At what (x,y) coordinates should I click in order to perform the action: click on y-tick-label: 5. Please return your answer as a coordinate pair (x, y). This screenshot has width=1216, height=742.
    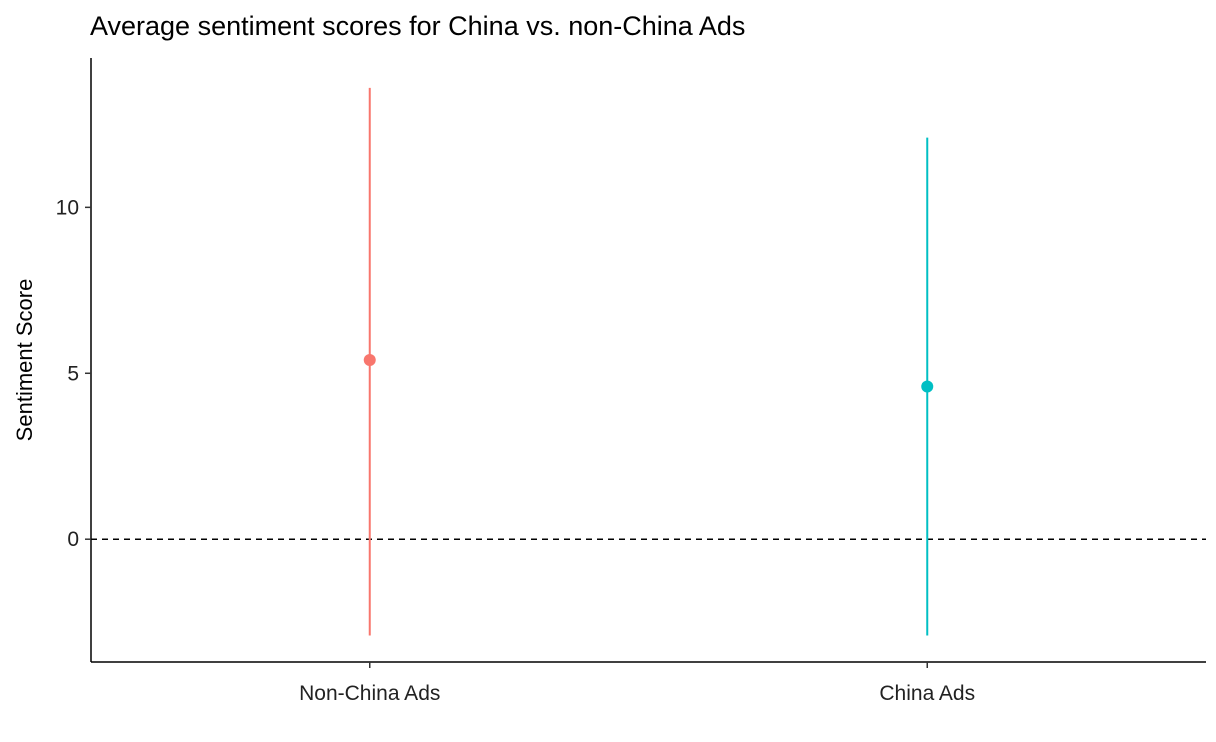
    Looking at the image, I should click on (73, 373).